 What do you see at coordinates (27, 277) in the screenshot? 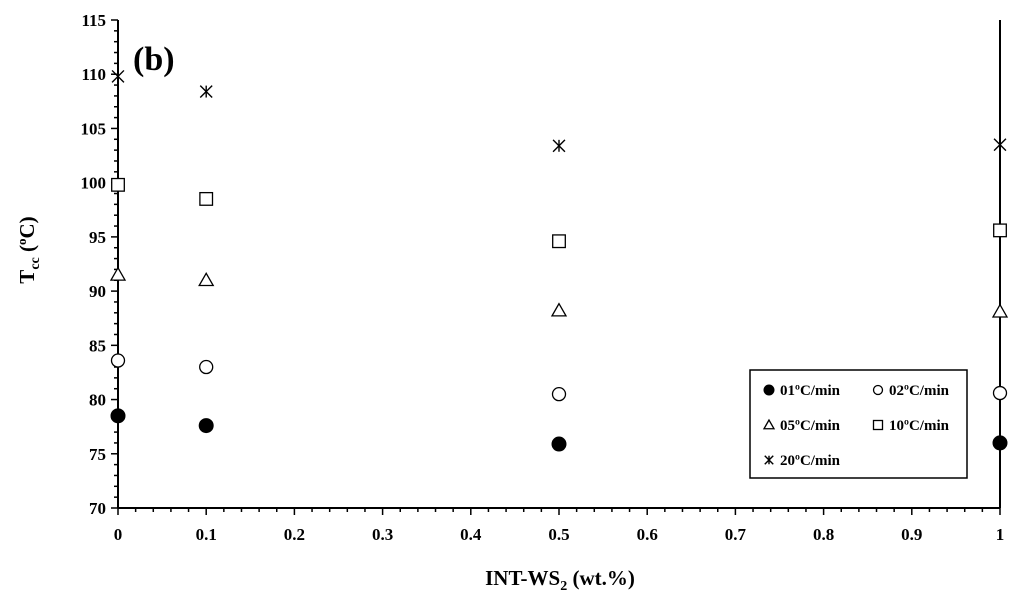
I see `y-axis-title-main: T` at bounding box center [27, 277].